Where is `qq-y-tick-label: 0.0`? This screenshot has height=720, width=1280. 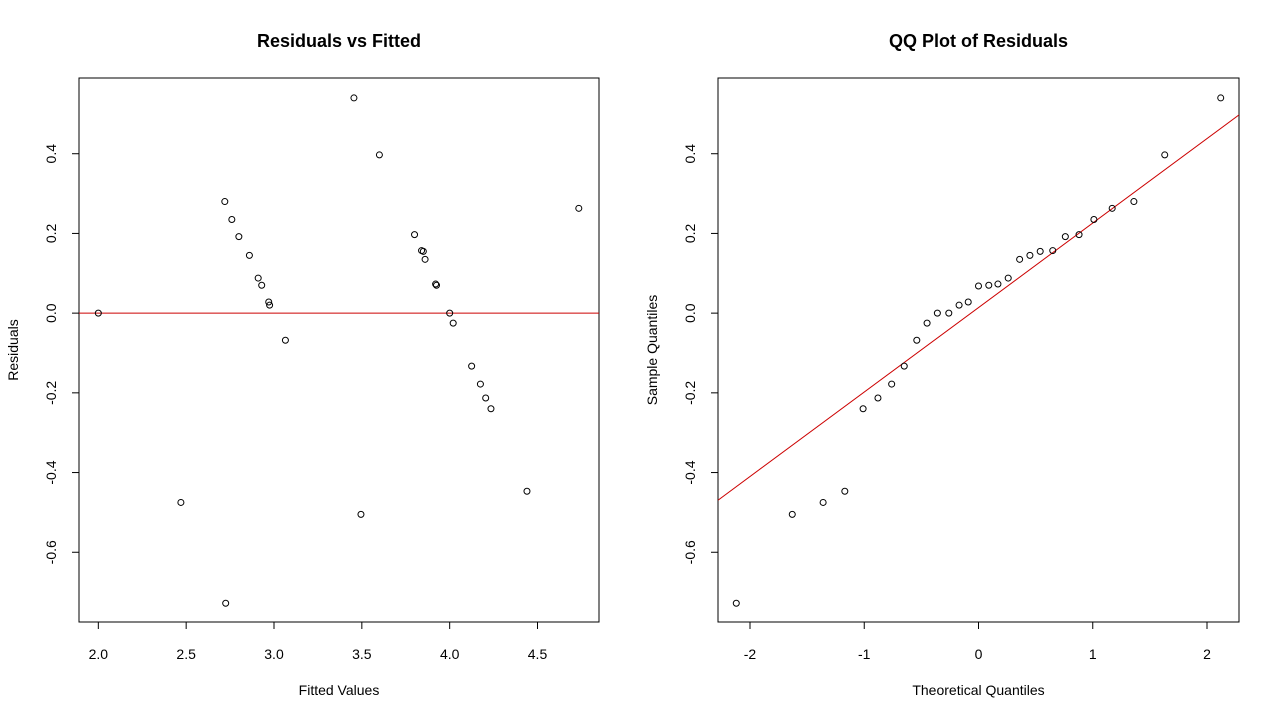 qq-y-tick-label: 0.0 is located at coordinates (690, 313).